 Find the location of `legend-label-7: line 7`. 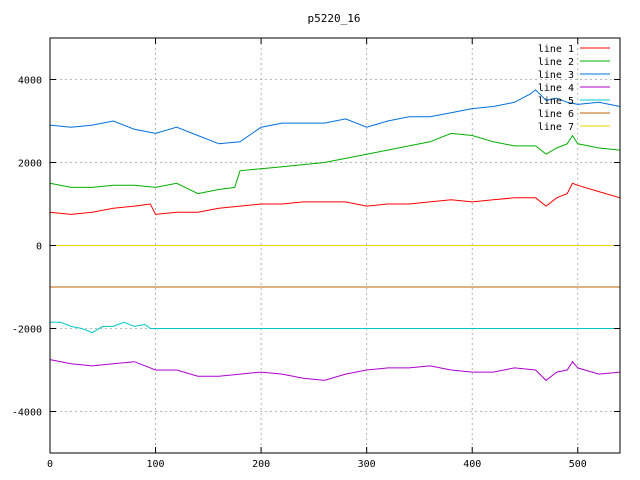

legend-label-7: line 7 is located at coordinates (556, 127).